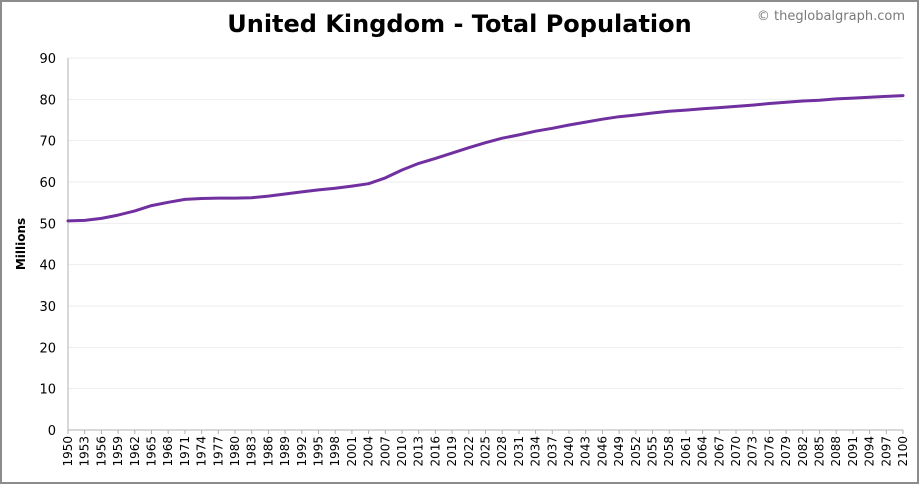 Image resolution: width=919 pixels, height=484 pixels. I want to click on y-tick-label: 40, so click(47, 266).